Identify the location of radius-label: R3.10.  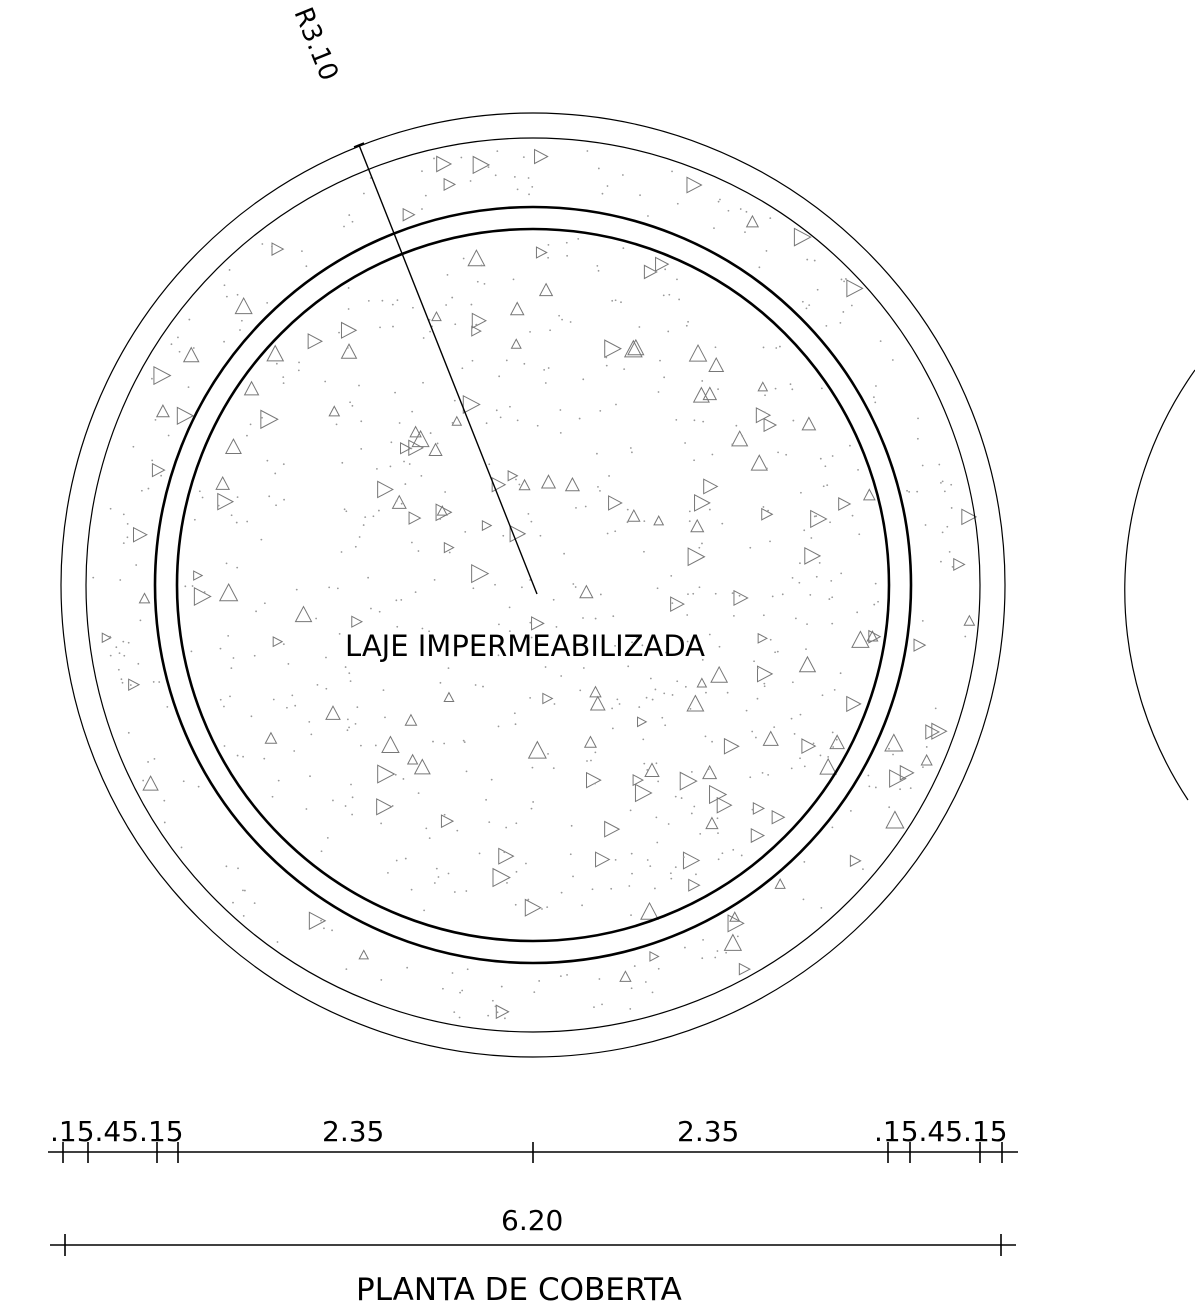
(316, 44).